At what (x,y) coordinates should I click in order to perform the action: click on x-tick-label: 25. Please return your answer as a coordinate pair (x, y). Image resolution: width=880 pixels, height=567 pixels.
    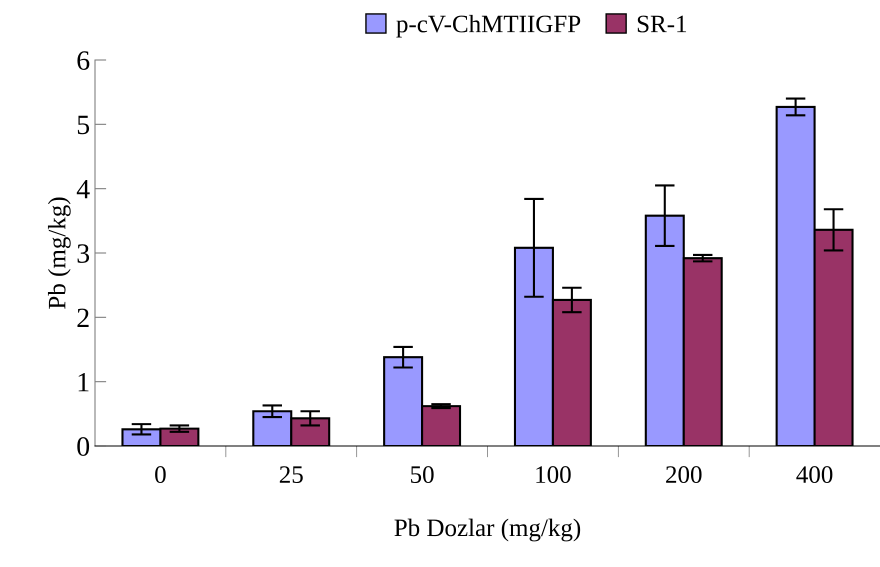
    Looking at the image, I should click on (291, 475).